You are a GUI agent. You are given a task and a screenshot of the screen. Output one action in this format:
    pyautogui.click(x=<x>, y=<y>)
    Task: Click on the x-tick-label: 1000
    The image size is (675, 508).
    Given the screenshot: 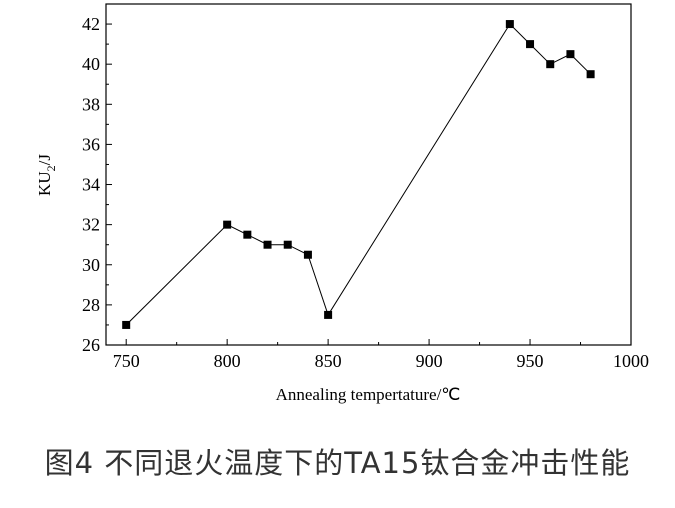 What is the action you would take?
    pyautogui.click(x=631, y=361)
    